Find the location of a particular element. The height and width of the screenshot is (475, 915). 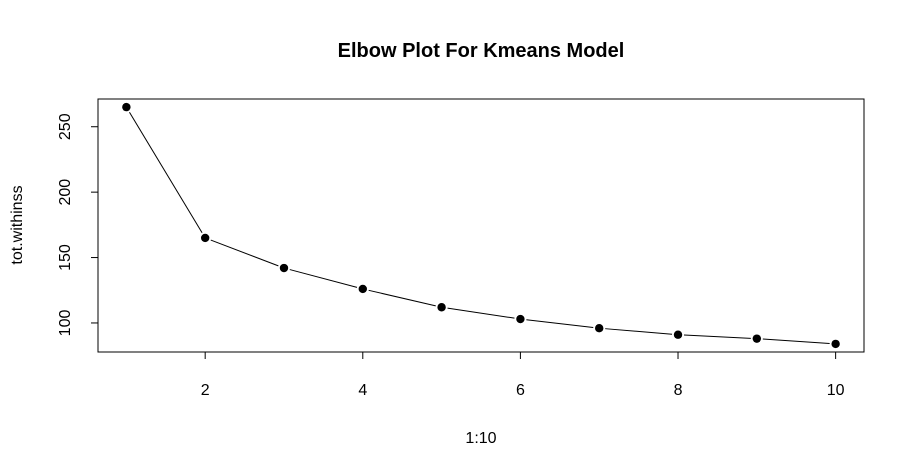

y-tick-label: 100 is located at coordinates (65, 323).